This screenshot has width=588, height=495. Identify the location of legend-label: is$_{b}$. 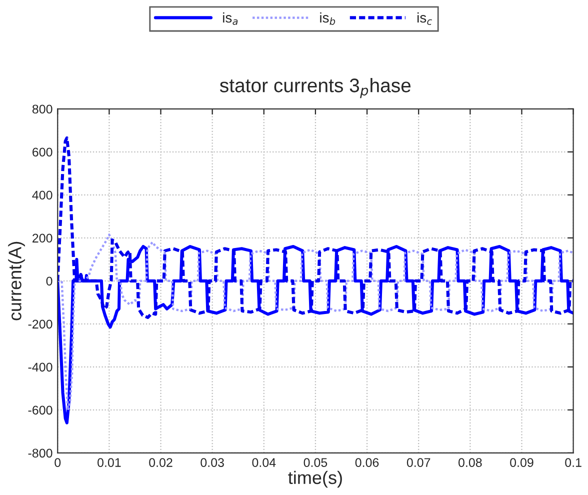
(328, 18).